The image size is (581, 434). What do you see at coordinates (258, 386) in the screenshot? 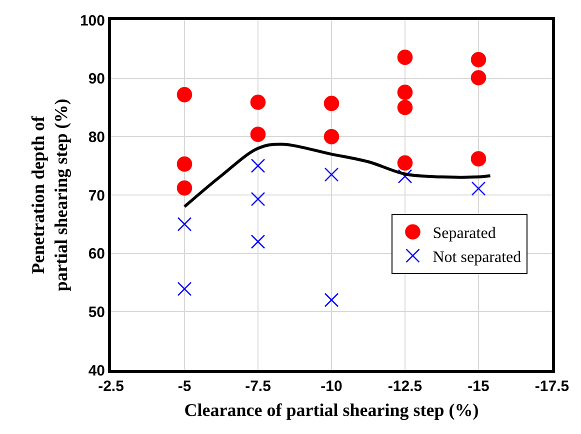
I see `x-tick-label: -7.5` at bounding box center [258, 386].